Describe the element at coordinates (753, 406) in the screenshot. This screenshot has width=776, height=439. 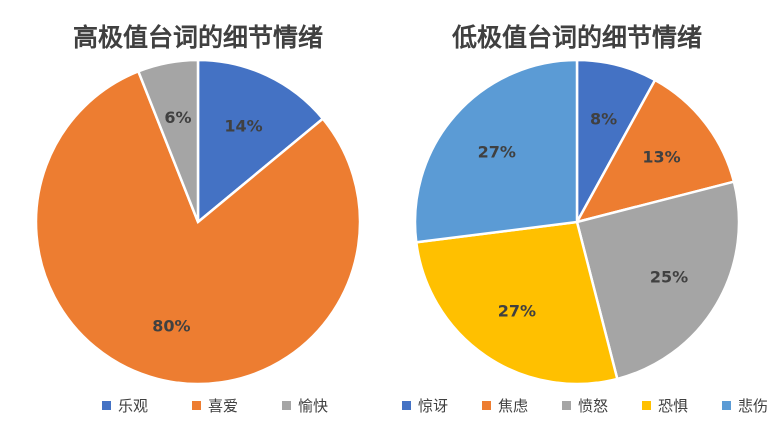
I see `legend-label-悲伤: 悲伤` at that location.